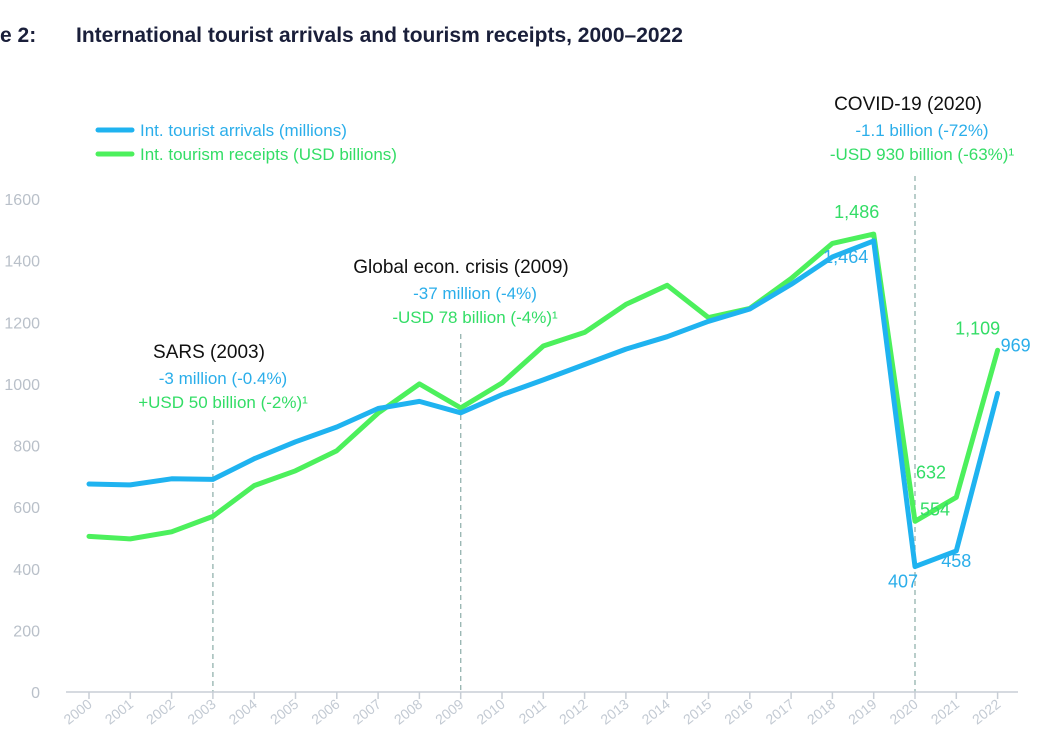 The width and height of the screenshot is (1048, 743). I want to click on annotation-arrivals-2020: -1.1 billion (-72%), so click(921, 130).